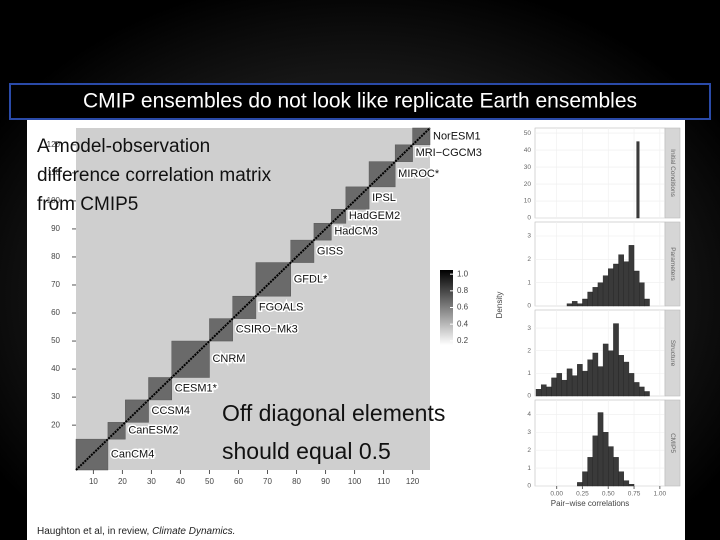 Image resolution: width=720 pixels, height=540 pixels. What do you see at coordinates (132, 454) in the screenshot?
I see `model-label: CanCM4` at bounding box center [132, 454].